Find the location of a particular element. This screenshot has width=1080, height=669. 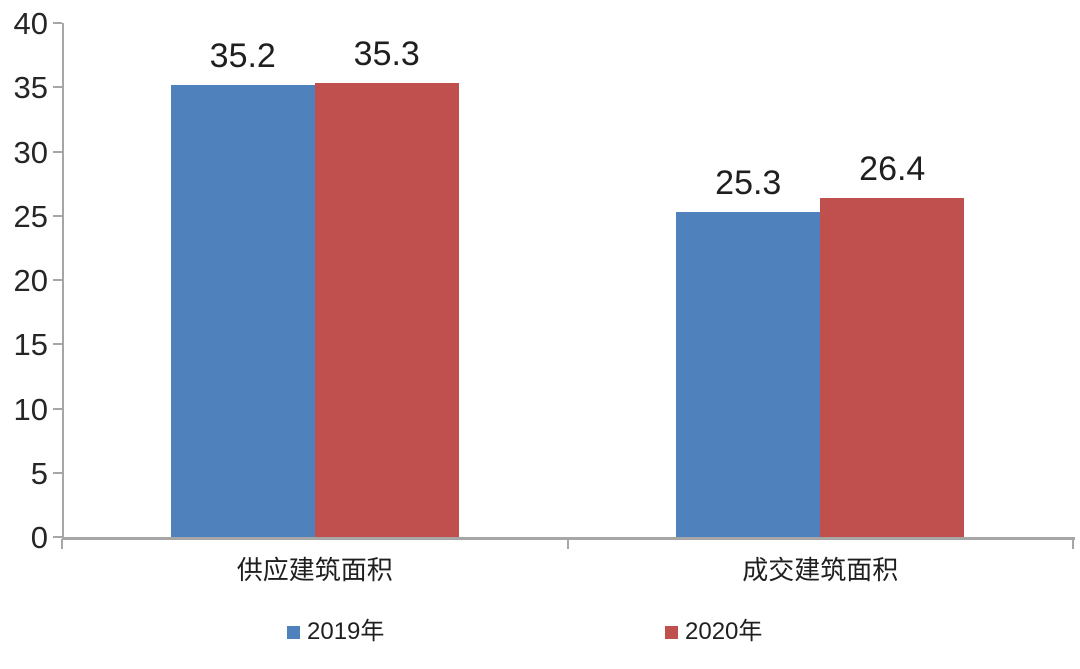

legend-item: 2020年 is located at coordinates (713, 632).